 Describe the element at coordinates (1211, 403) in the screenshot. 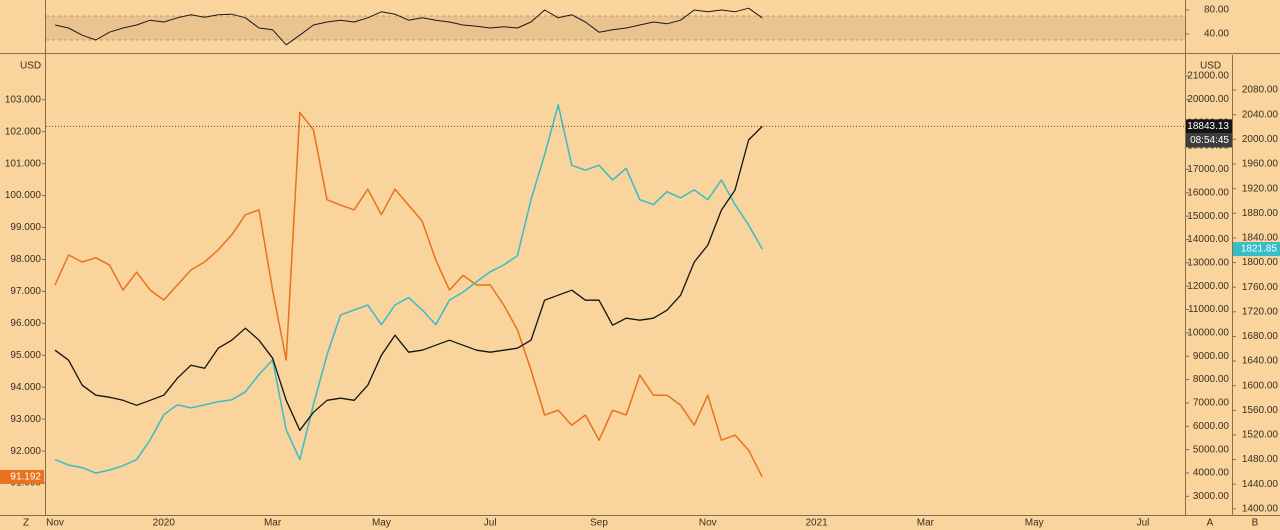

I see `y2-tick-label: 7000.00` at that location.